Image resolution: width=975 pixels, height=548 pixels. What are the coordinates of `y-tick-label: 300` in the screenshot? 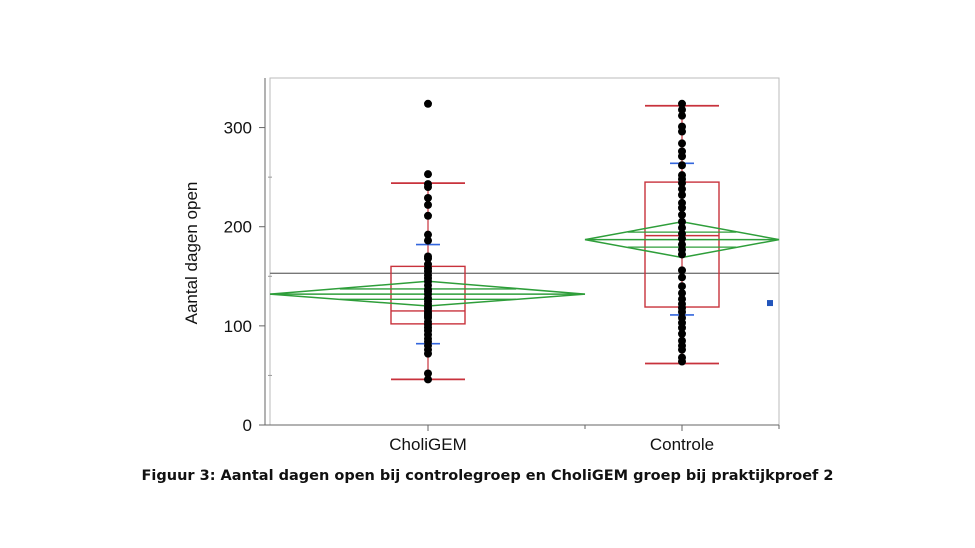 It's located at (238, 128).